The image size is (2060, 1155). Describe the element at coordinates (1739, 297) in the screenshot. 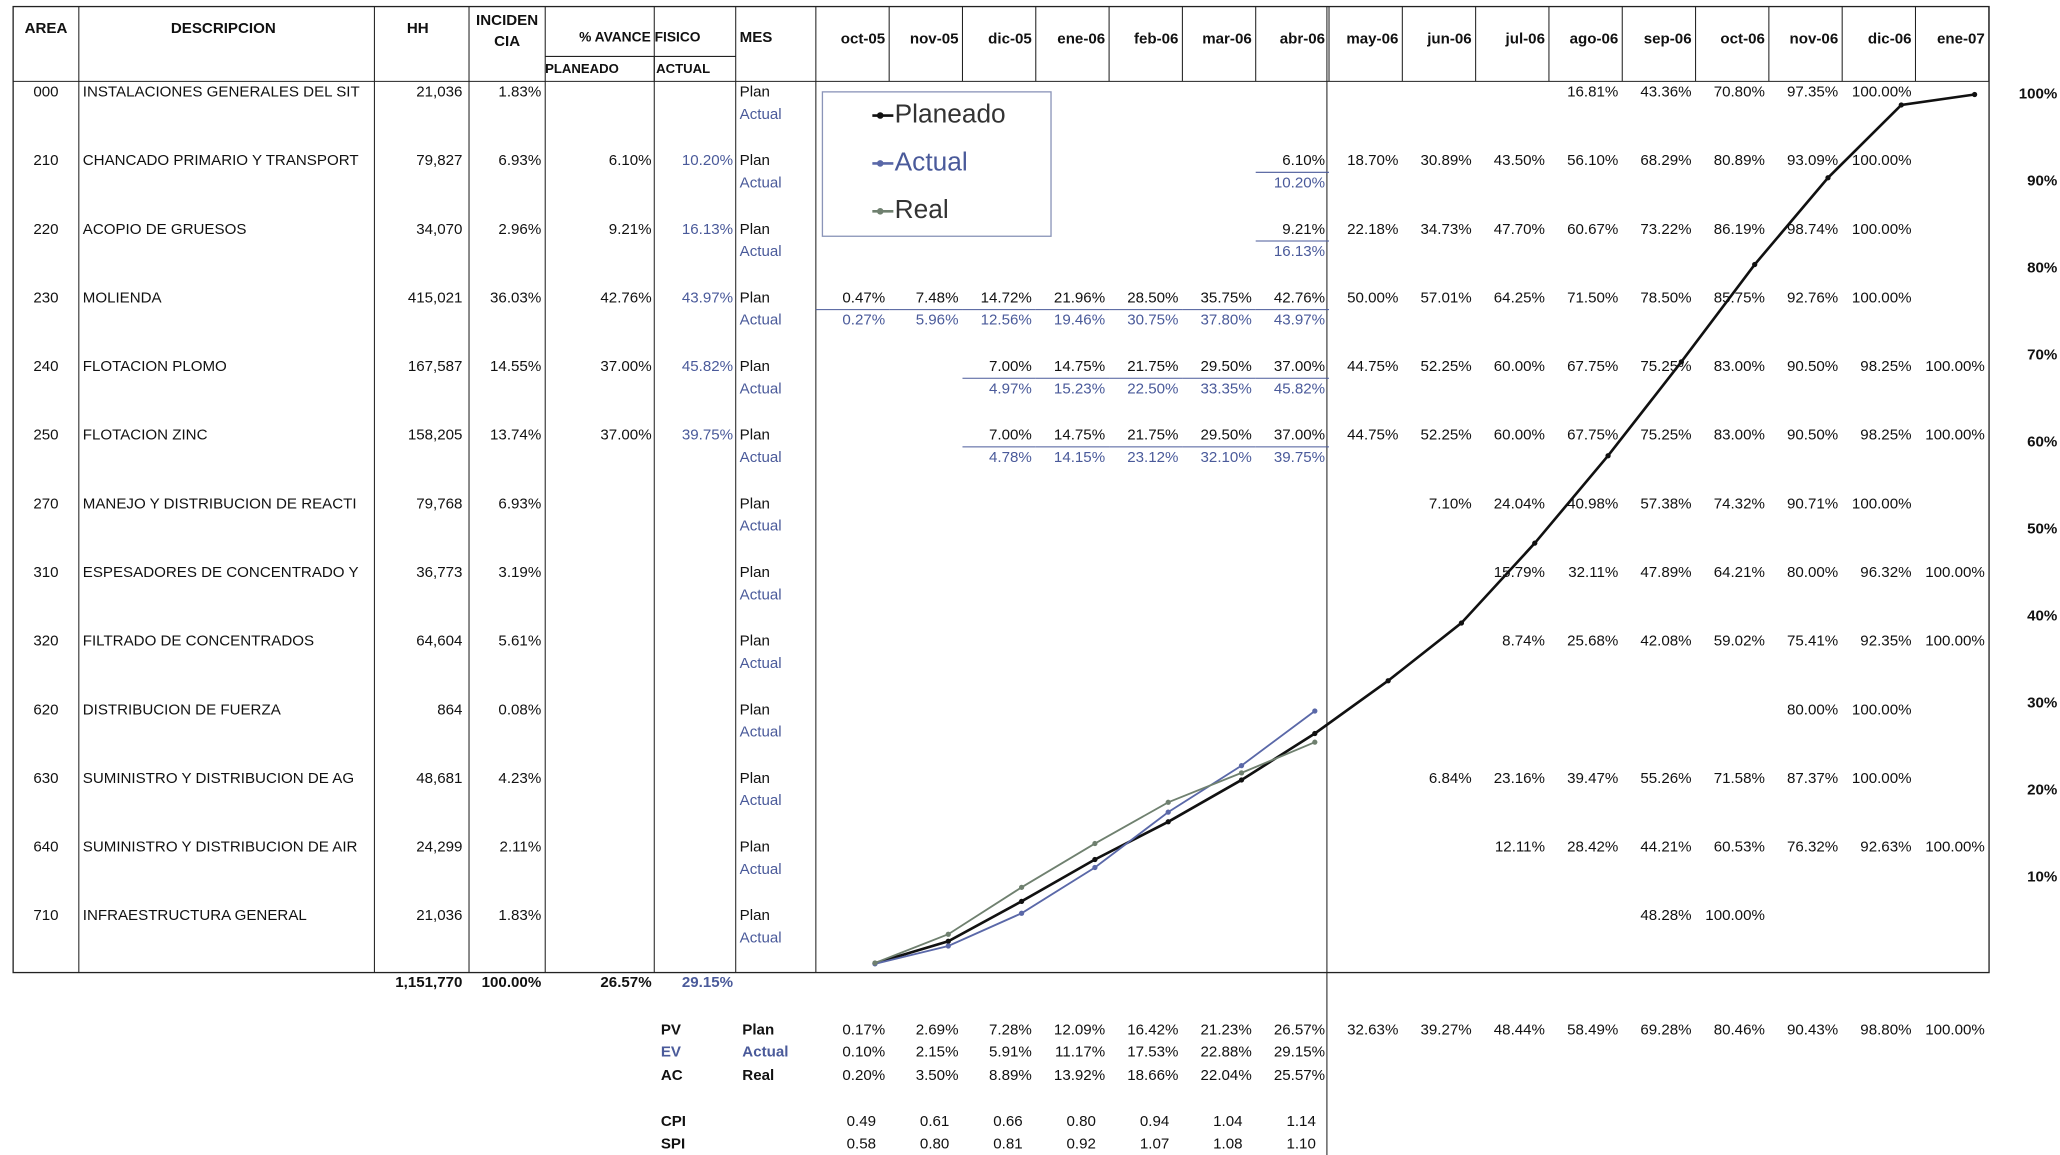

I see `plan-value: 85.75%` at that location.